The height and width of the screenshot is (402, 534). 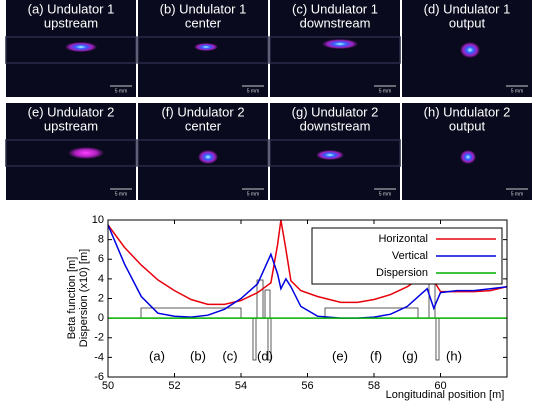 What do you see at coordinates (410, 355) in the screenshot?
I see `annotation: (g)` at bounding box center [410, 355].